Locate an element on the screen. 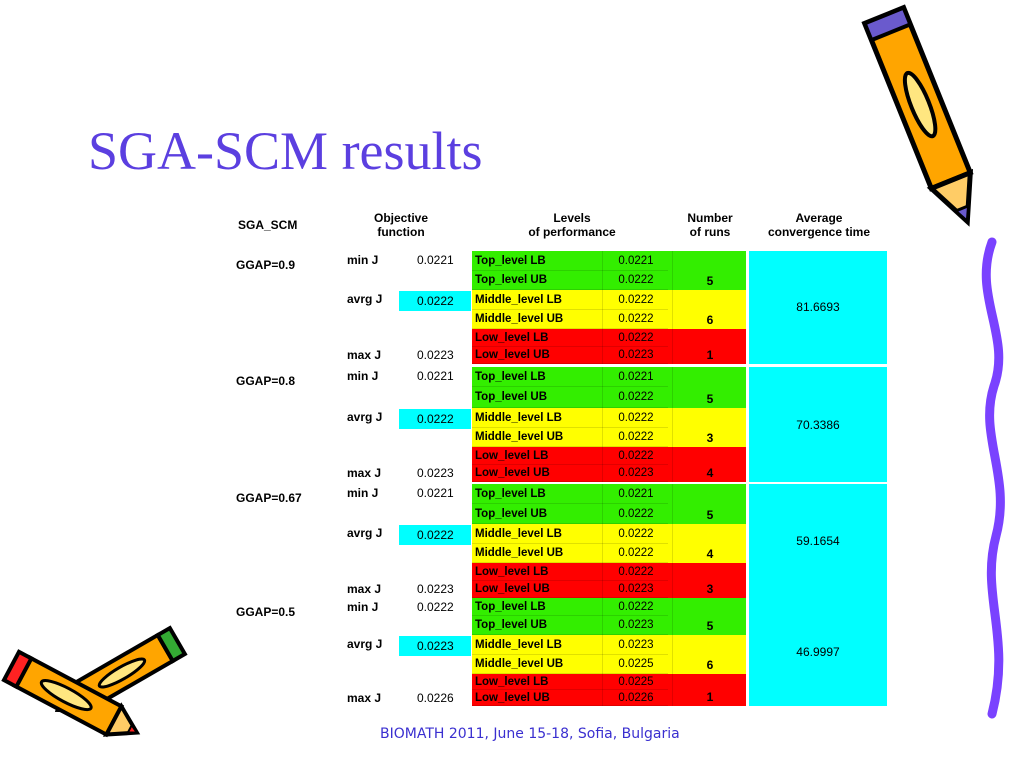  avg-time-value: 59.1654 is located at coordinates (818, 541).